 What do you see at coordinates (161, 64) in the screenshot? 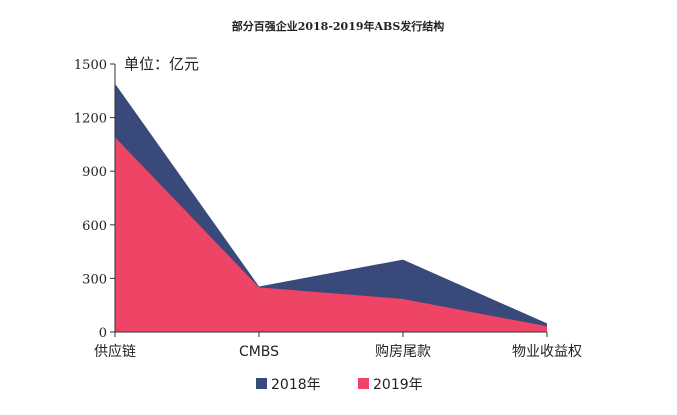
I see `unit-label: 单位：亿元` at bounding box center [161, 64].